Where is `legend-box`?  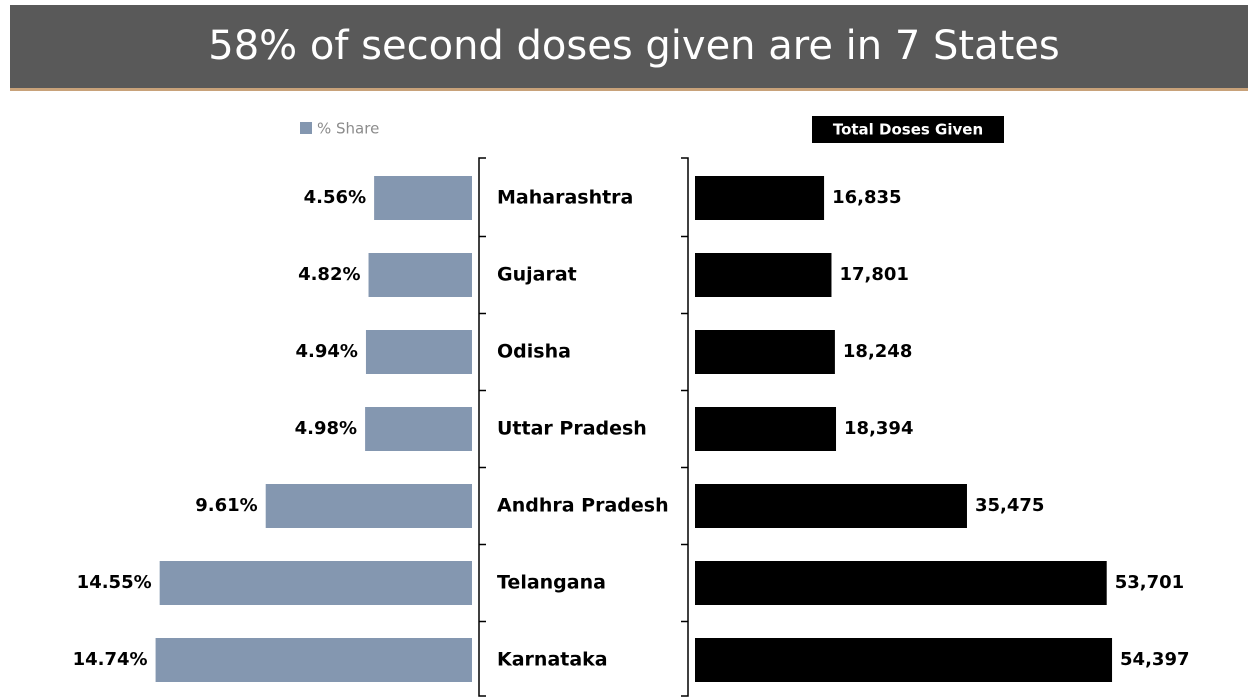
legend-box is located at coordinates (908, 129).